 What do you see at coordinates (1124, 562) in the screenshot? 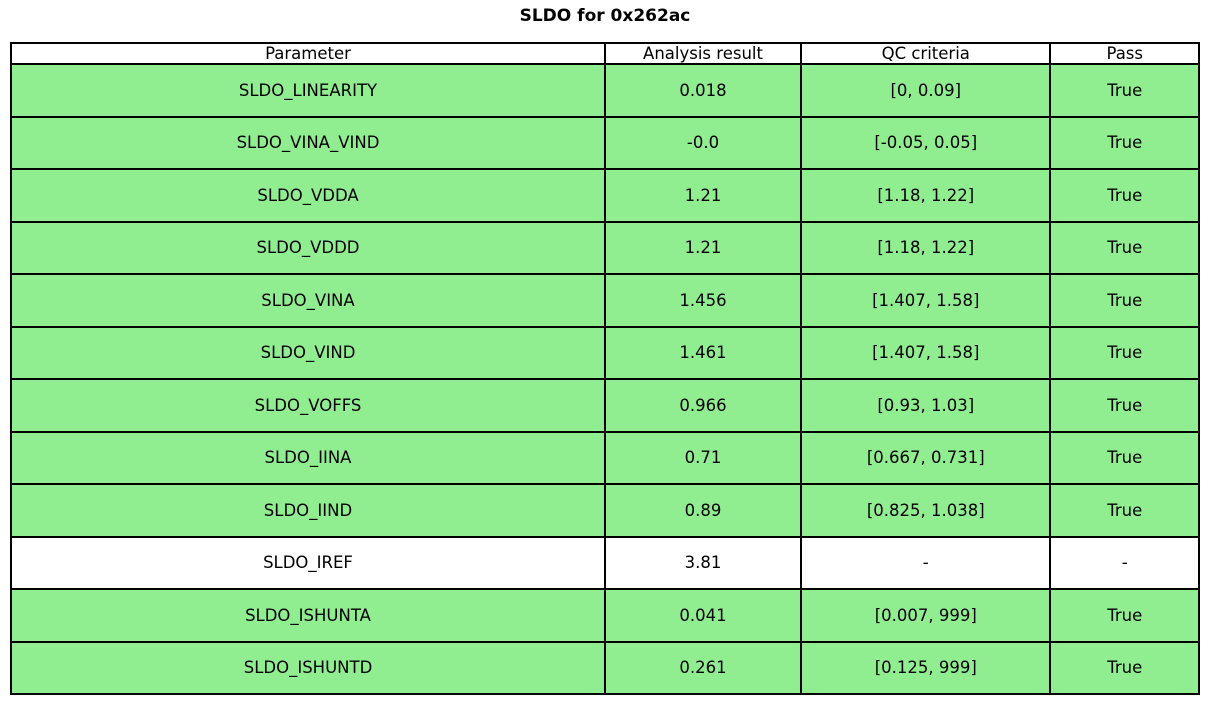
I see `cell-pass: -` at bounding box center [1124, 562].